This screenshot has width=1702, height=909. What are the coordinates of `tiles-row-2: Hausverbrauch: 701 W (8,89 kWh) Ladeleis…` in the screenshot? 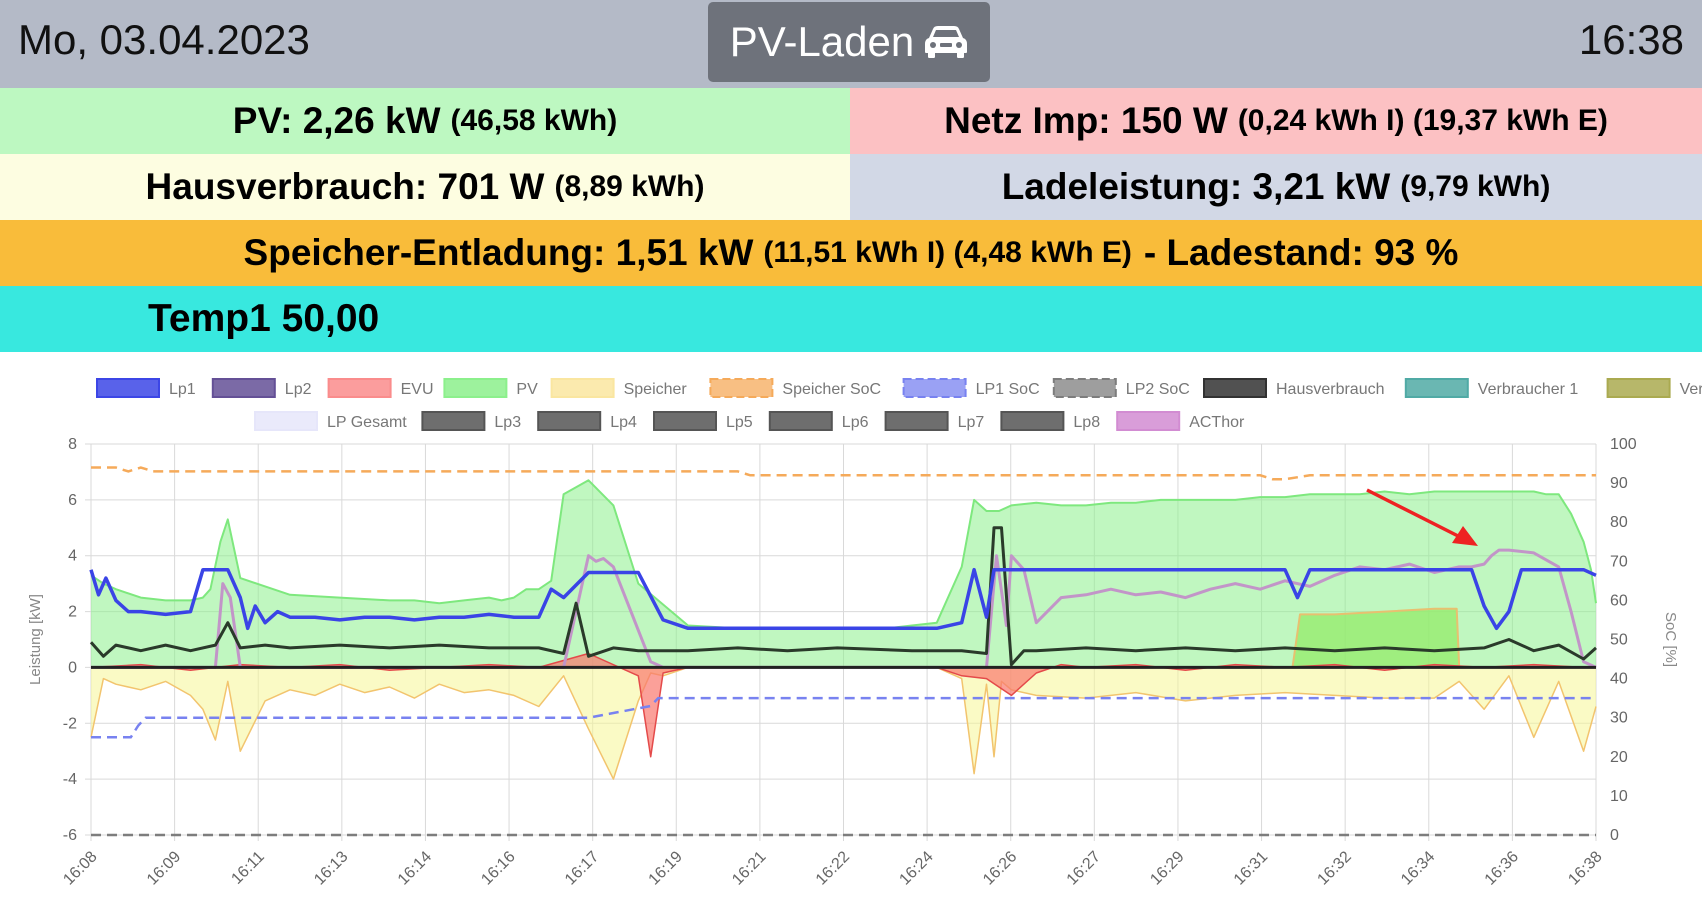 It's located at (851, 187).